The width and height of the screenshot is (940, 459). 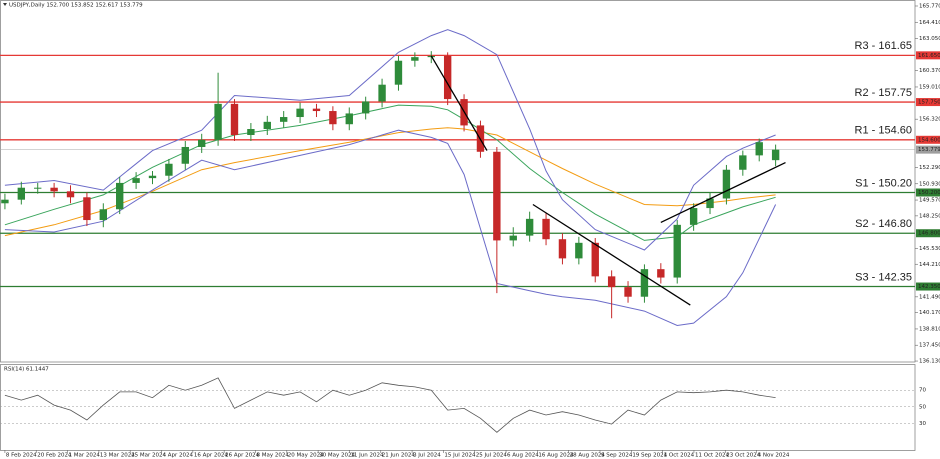 I want to click on y-tick-label: 144.210, so click(x=929, y=265).